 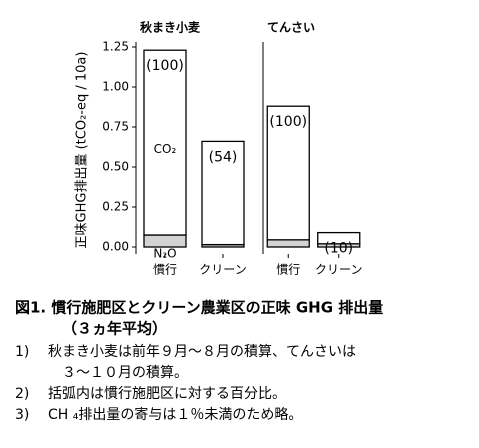 What do you see at coordinates (170, 27) in the screenshot?
I see `panel-title: 秋まき小麦` at bounding box center [170, 27].